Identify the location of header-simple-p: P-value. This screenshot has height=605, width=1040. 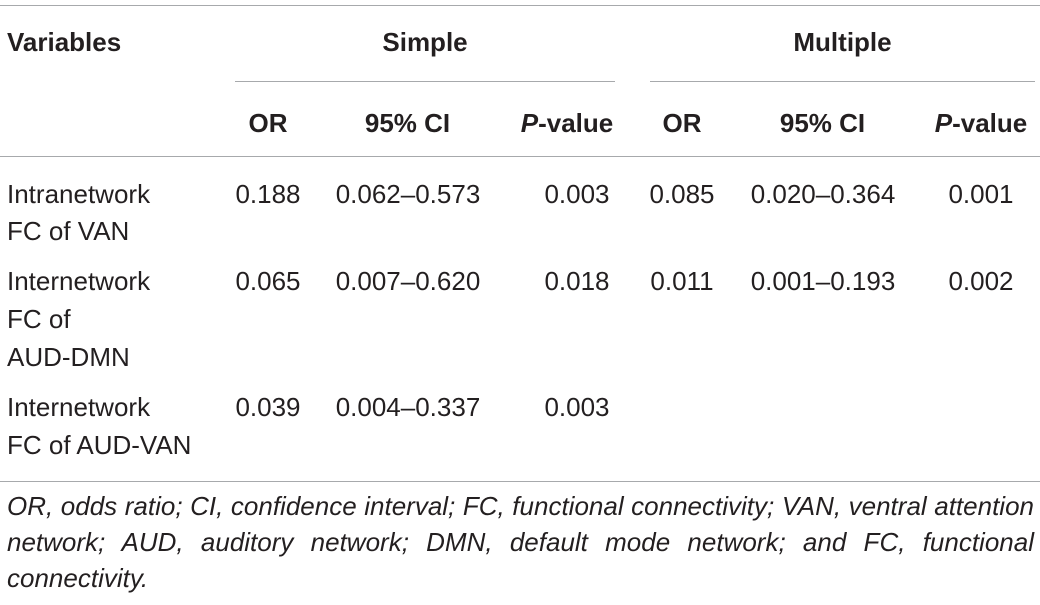
(567, 123).